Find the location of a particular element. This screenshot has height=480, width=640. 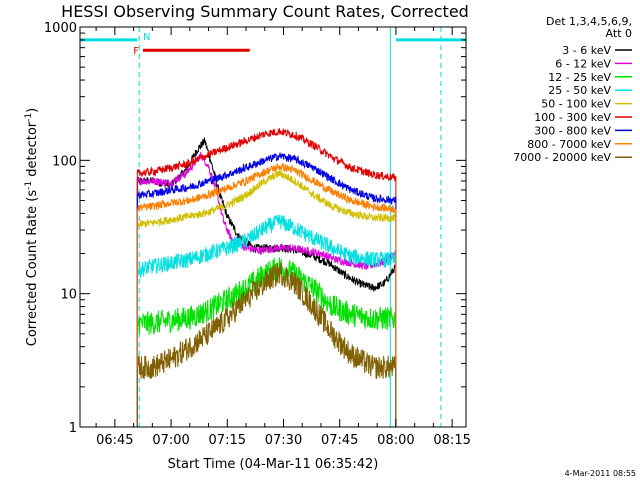

legend-label-1: 6 - 12 keV is located at coordinates (583, 63).